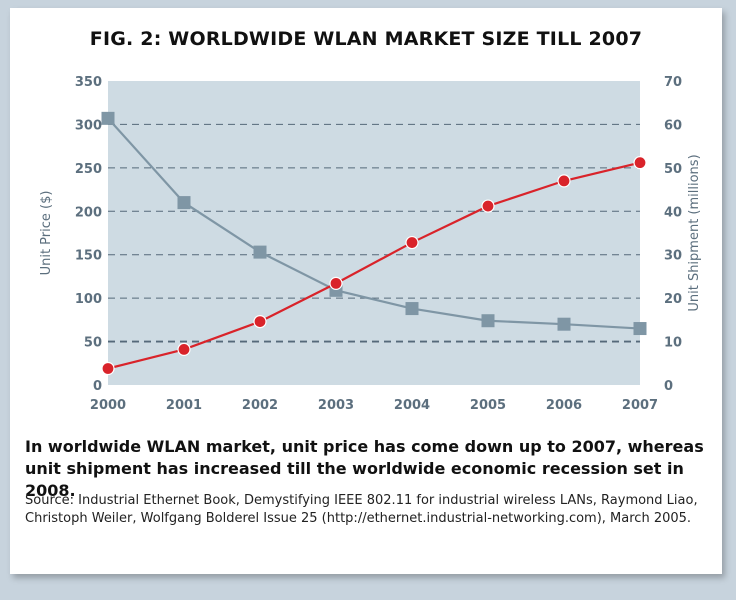 Image resolution: width=736 pixels, height=600 pixels. What do you see at coordinates (184, 405) in the screenshot?
I see `x-tick-label: 2001` at bounding box center [184, 405].